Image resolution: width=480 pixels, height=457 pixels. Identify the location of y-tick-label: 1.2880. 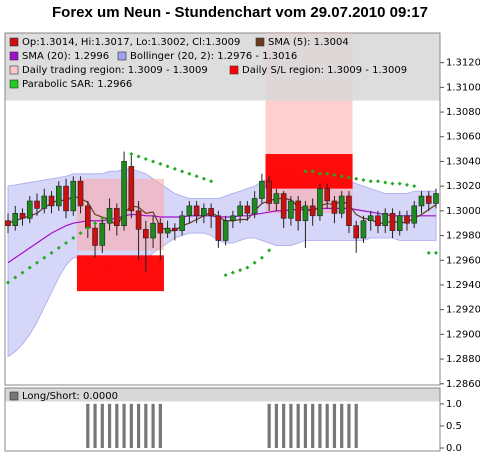
(463, 359).